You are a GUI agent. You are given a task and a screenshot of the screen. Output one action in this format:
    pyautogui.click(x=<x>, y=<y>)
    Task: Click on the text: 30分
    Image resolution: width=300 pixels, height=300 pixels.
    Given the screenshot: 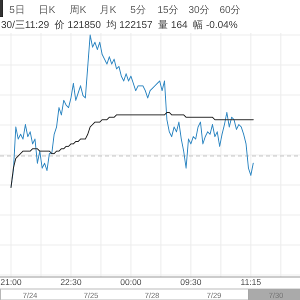 What is the action you would take?
    pyautogui.click(x=199, y=10)
    